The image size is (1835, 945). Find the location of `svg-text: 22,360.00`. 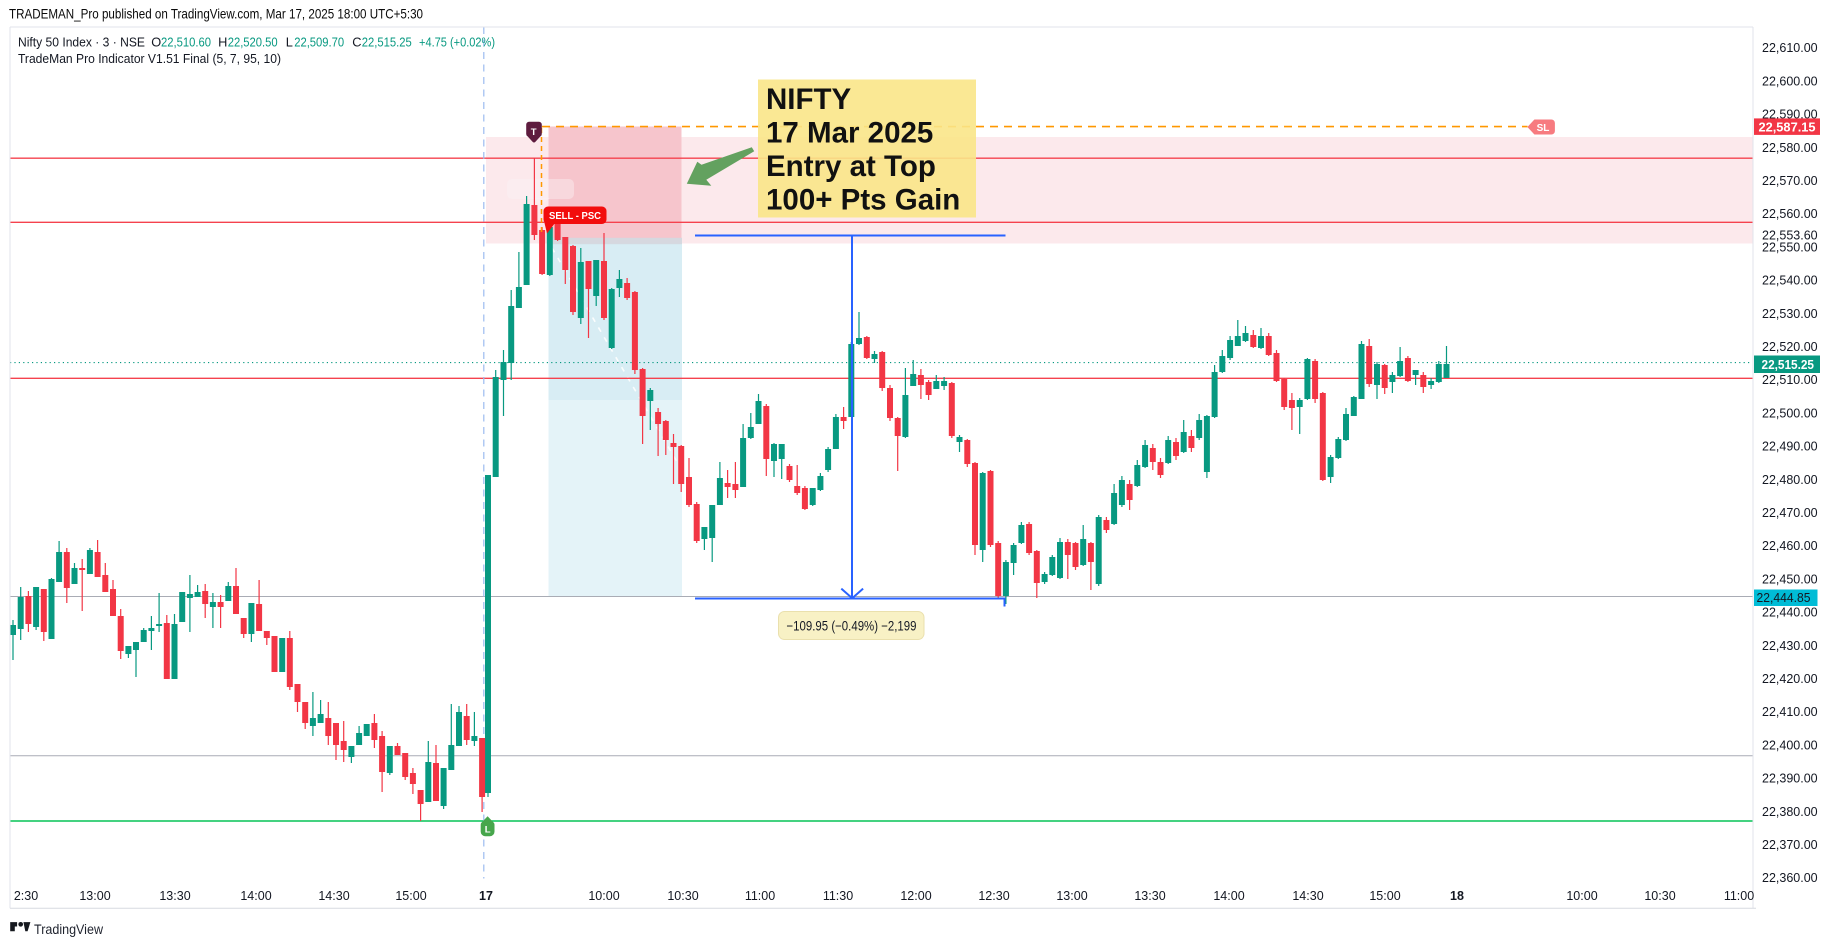

svg-text: 22,360.00 is located at coordinates (1790, 878).